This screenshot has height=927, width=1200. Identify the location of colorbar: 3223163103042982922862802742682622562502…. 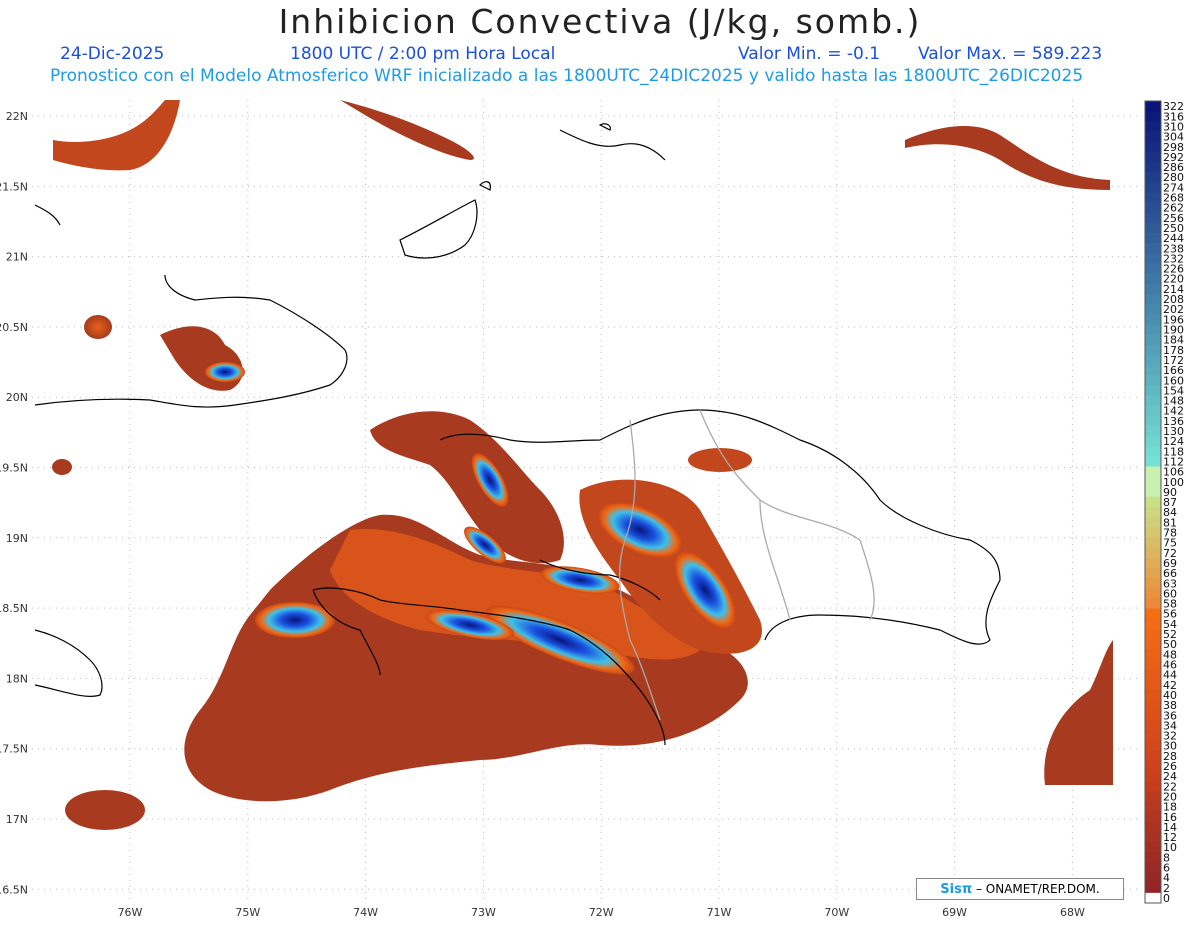
(1164, 502).